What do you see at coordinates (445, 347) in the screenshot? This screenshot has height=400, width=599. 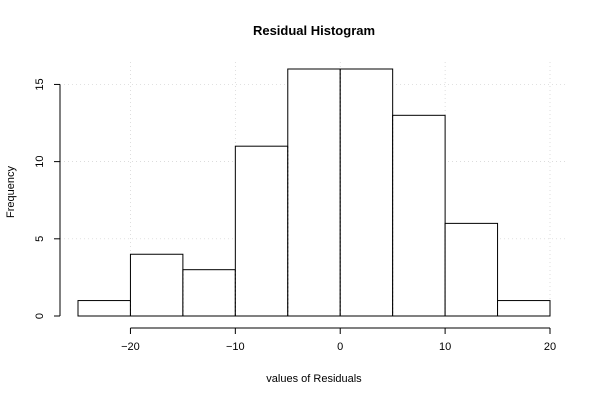 I see `x-tick-label: 10` at bounding box center [445, 347].